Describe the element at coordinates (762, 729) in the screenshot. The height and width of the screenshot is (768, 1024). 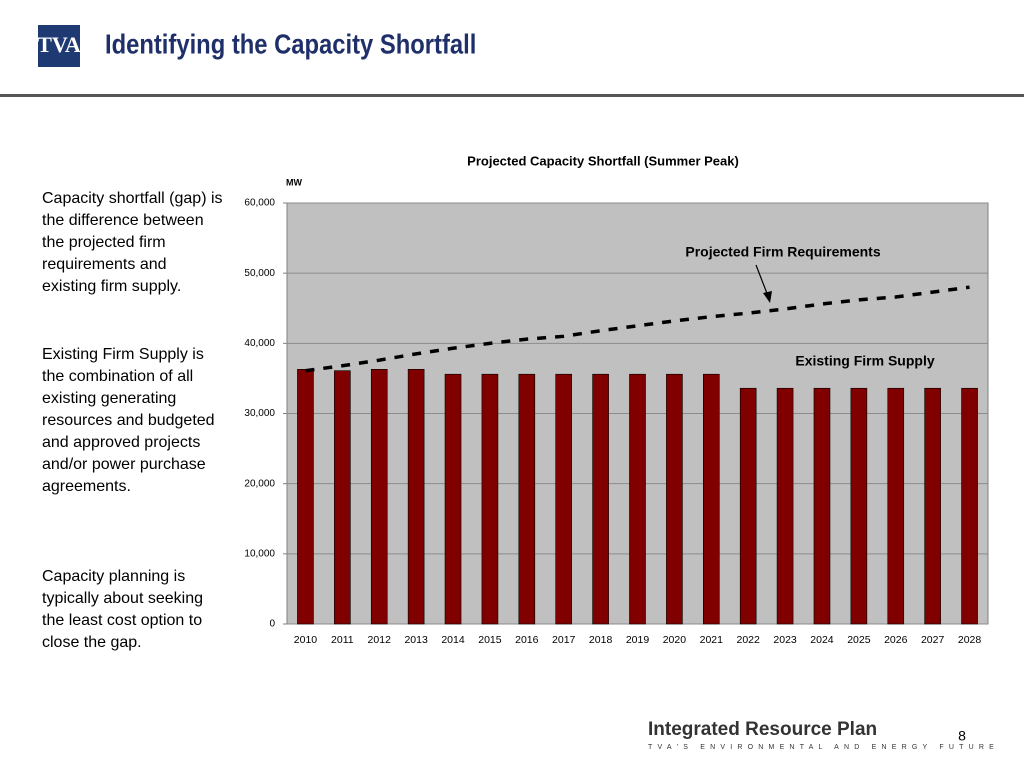
I see `footer-brand: Integrated Resource Plan` at that location.